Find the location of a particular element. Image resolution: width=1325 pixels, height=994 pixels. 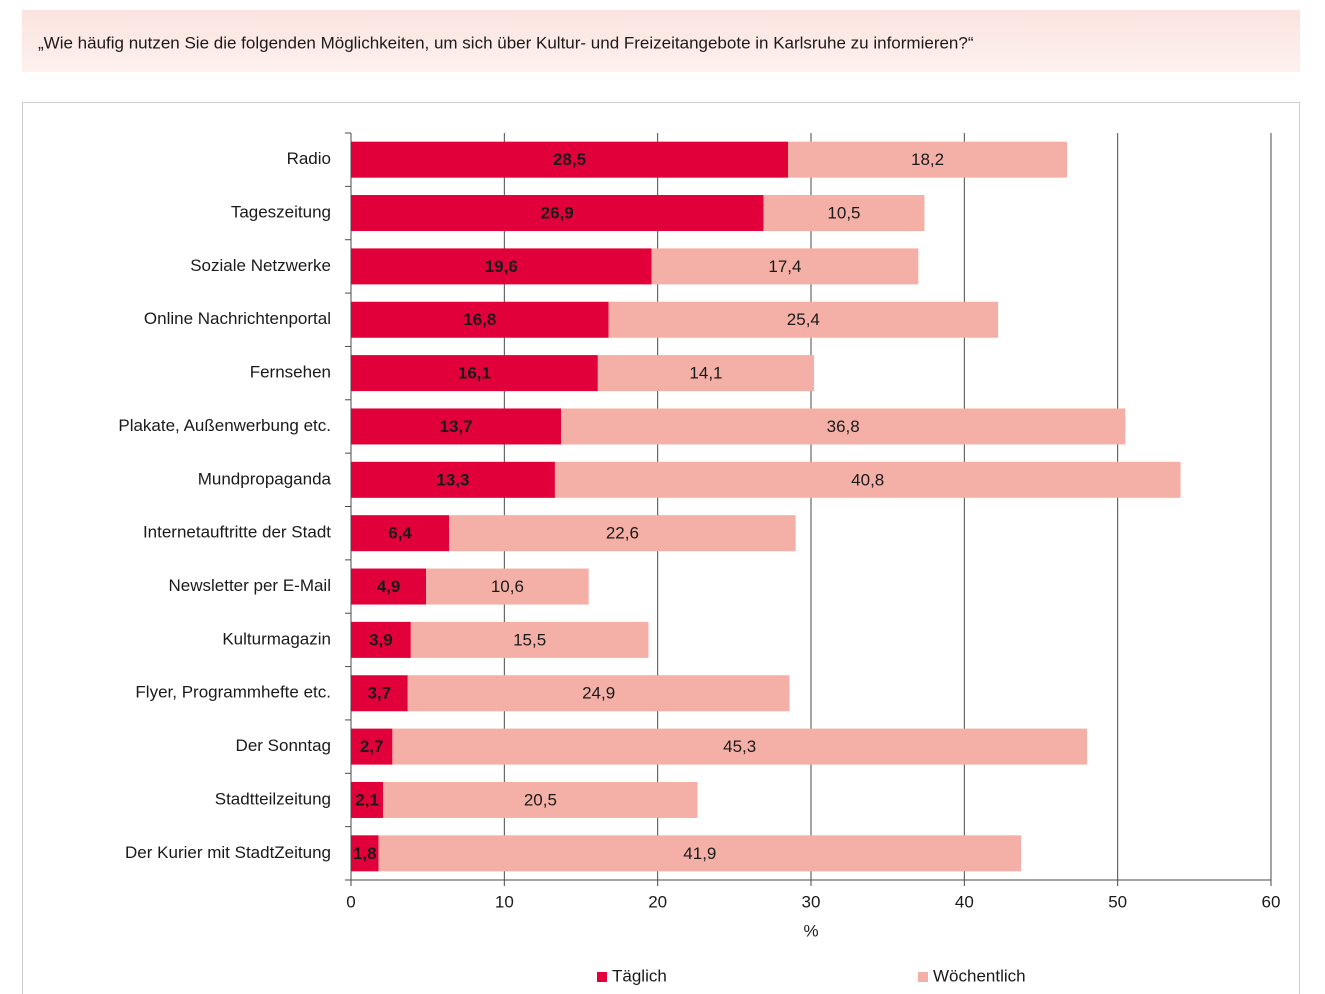

value-label: 17,4 is located at coordinates (784, 266).